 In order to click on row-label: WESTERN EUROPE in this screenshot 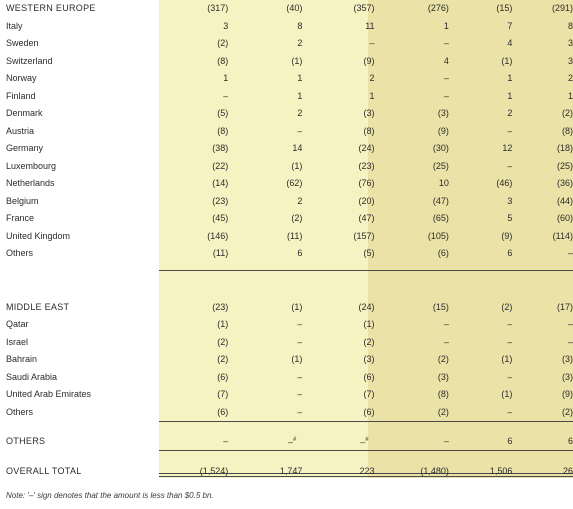, I will do `click(51, 8)`.